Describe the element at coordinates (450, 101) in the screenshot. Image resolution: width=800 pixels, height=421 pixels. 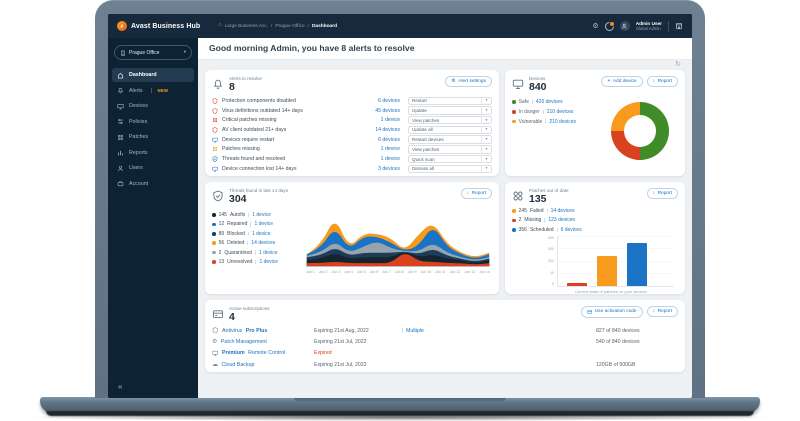
I see `alert-action-select: Restart ▾` at that location.